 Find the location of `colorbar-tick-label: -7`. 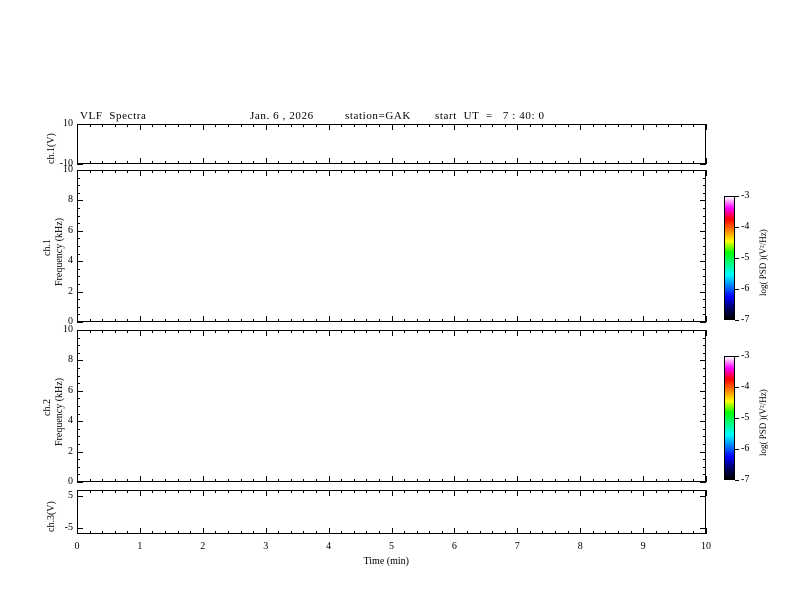

colorbar-tick-label: -7 is located at coordinates (745, 319).